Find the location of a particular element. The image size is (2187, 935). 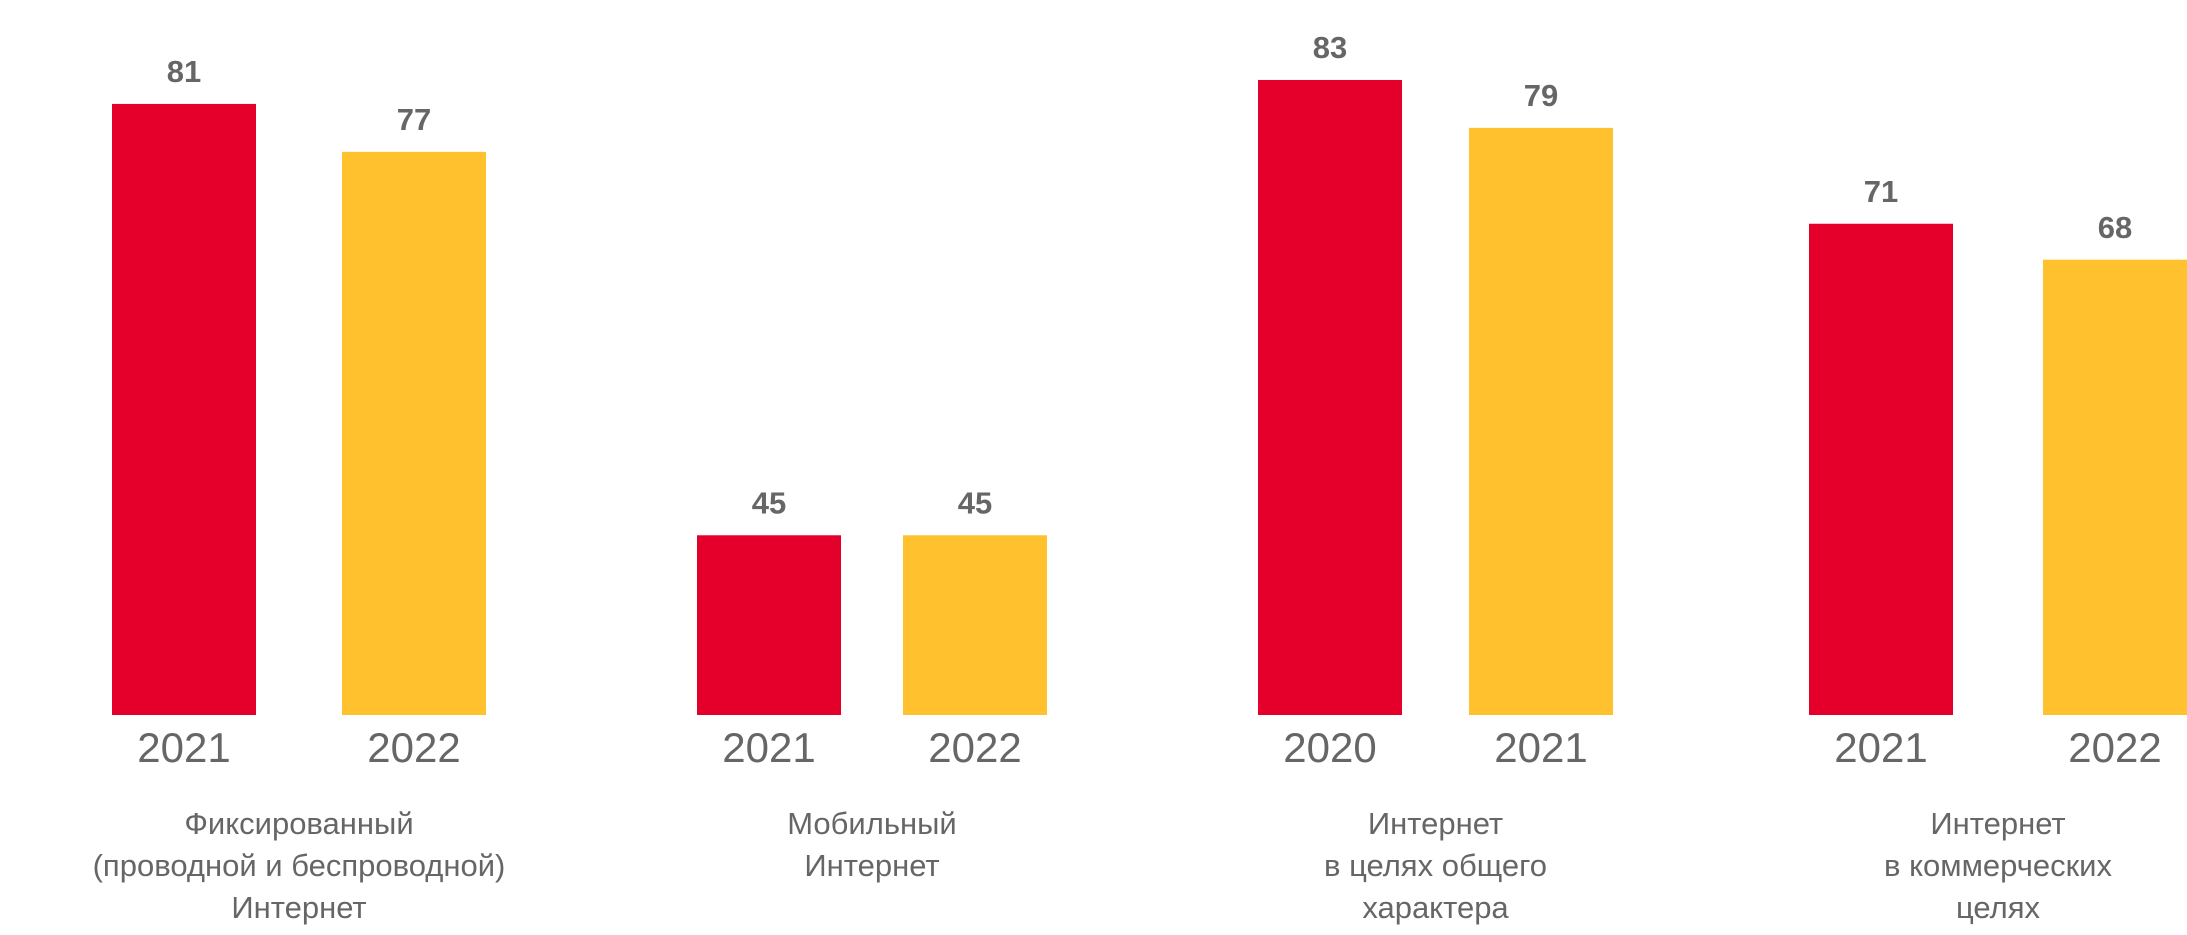

group-label: Мобильный is located at coordinates (871, 823).